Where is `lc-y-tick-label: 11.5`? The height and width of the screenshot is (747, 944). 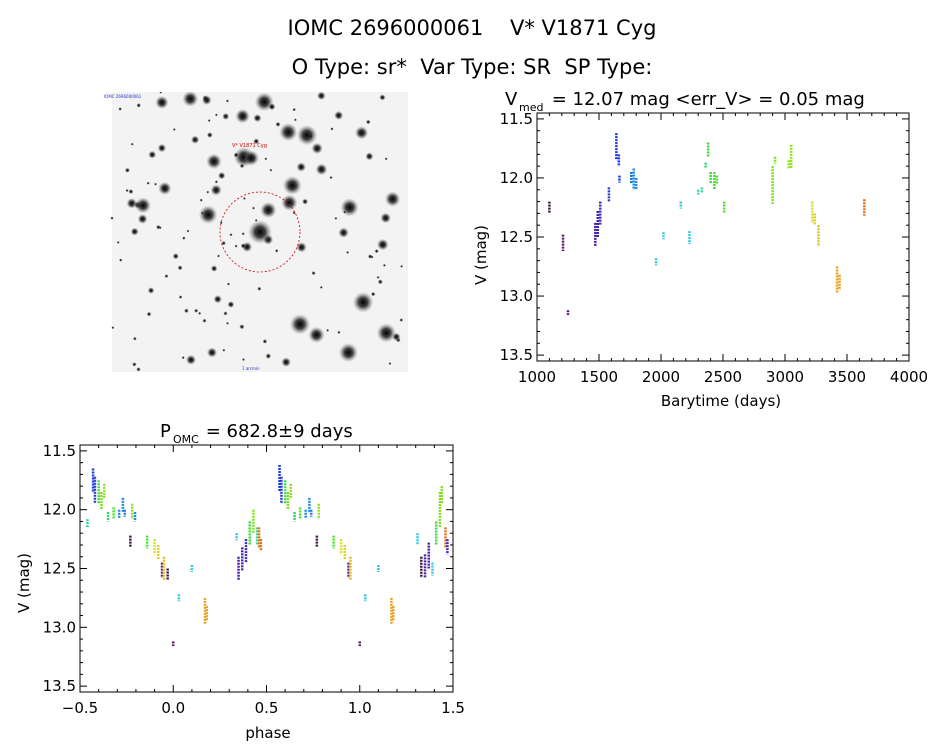 lc-y-tick-label: 11.5 is located at coordinates (516, 119).